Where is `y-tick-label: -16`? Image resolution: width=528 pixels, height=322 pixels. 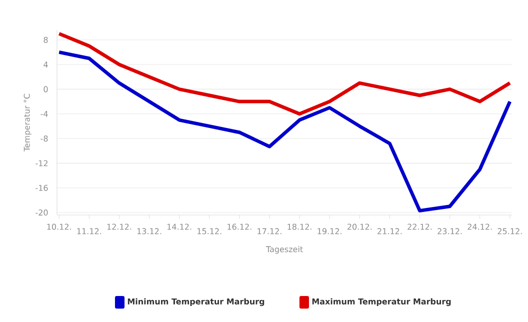
y-tick-label: -16 is located at coordinates (42, 187).